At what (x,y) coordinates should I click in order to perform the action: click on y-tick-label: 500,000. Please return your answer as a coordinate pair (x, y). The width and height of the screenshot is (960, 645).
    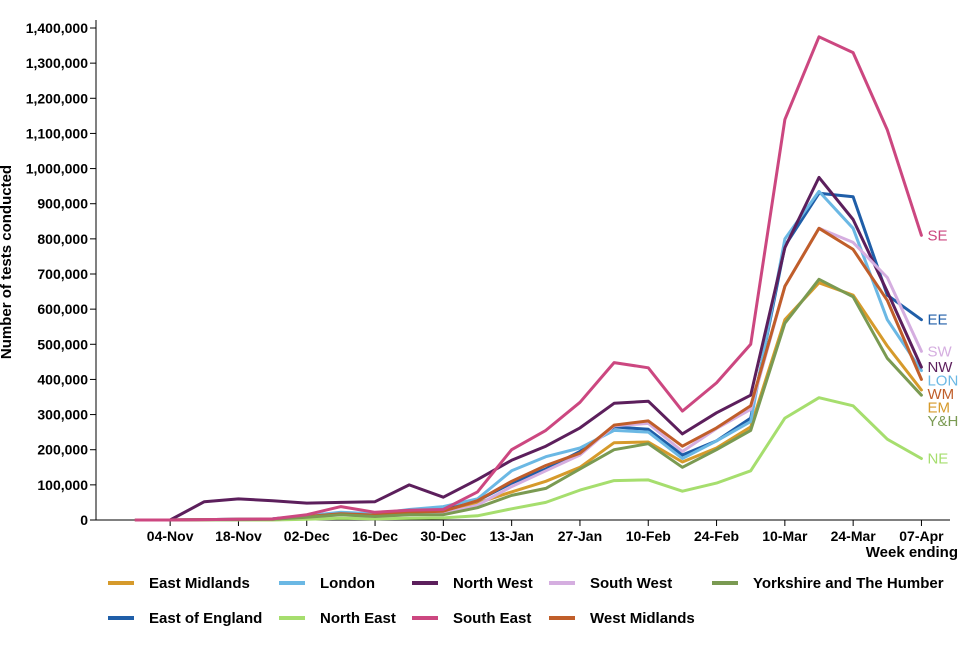
    Looking at the image, I should click on (62, 344).